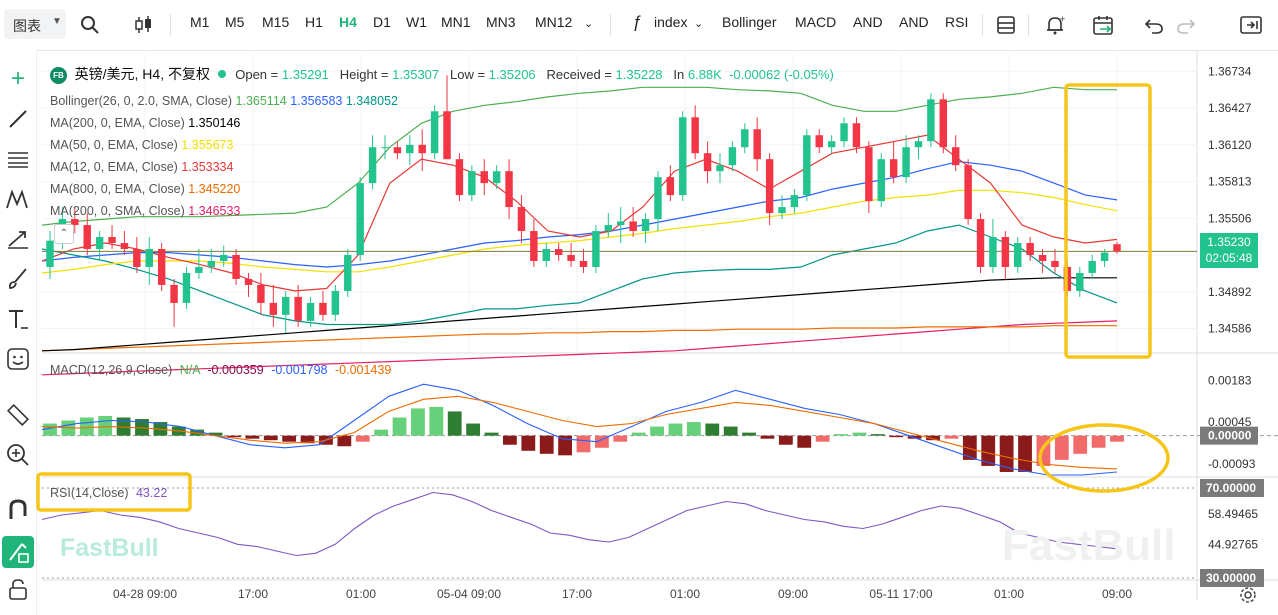  Describe the element at coordinates (1233, 514) in the screenshot. I see `rsi-tick-label: 58.49465` at that location.